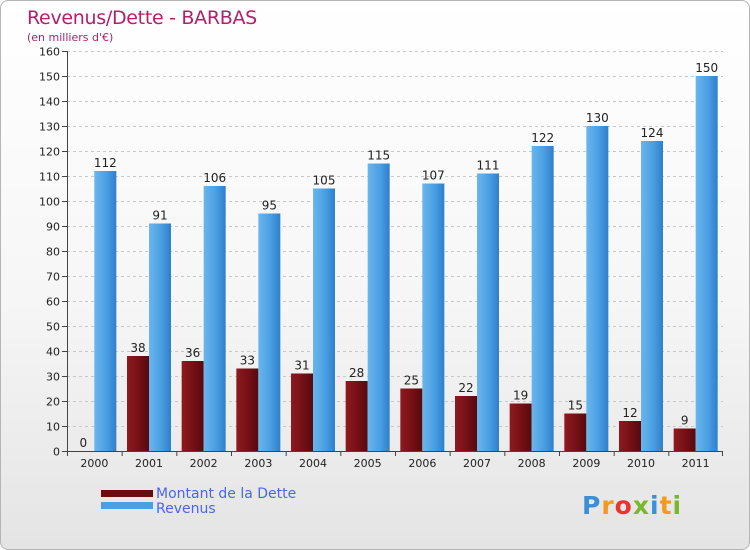 This screenshot has height=550, width=750. What do you see at coordinates (313, 463) in the screenshot?
I see `x-tick-label: 2004` at bounding box center [313, 463].